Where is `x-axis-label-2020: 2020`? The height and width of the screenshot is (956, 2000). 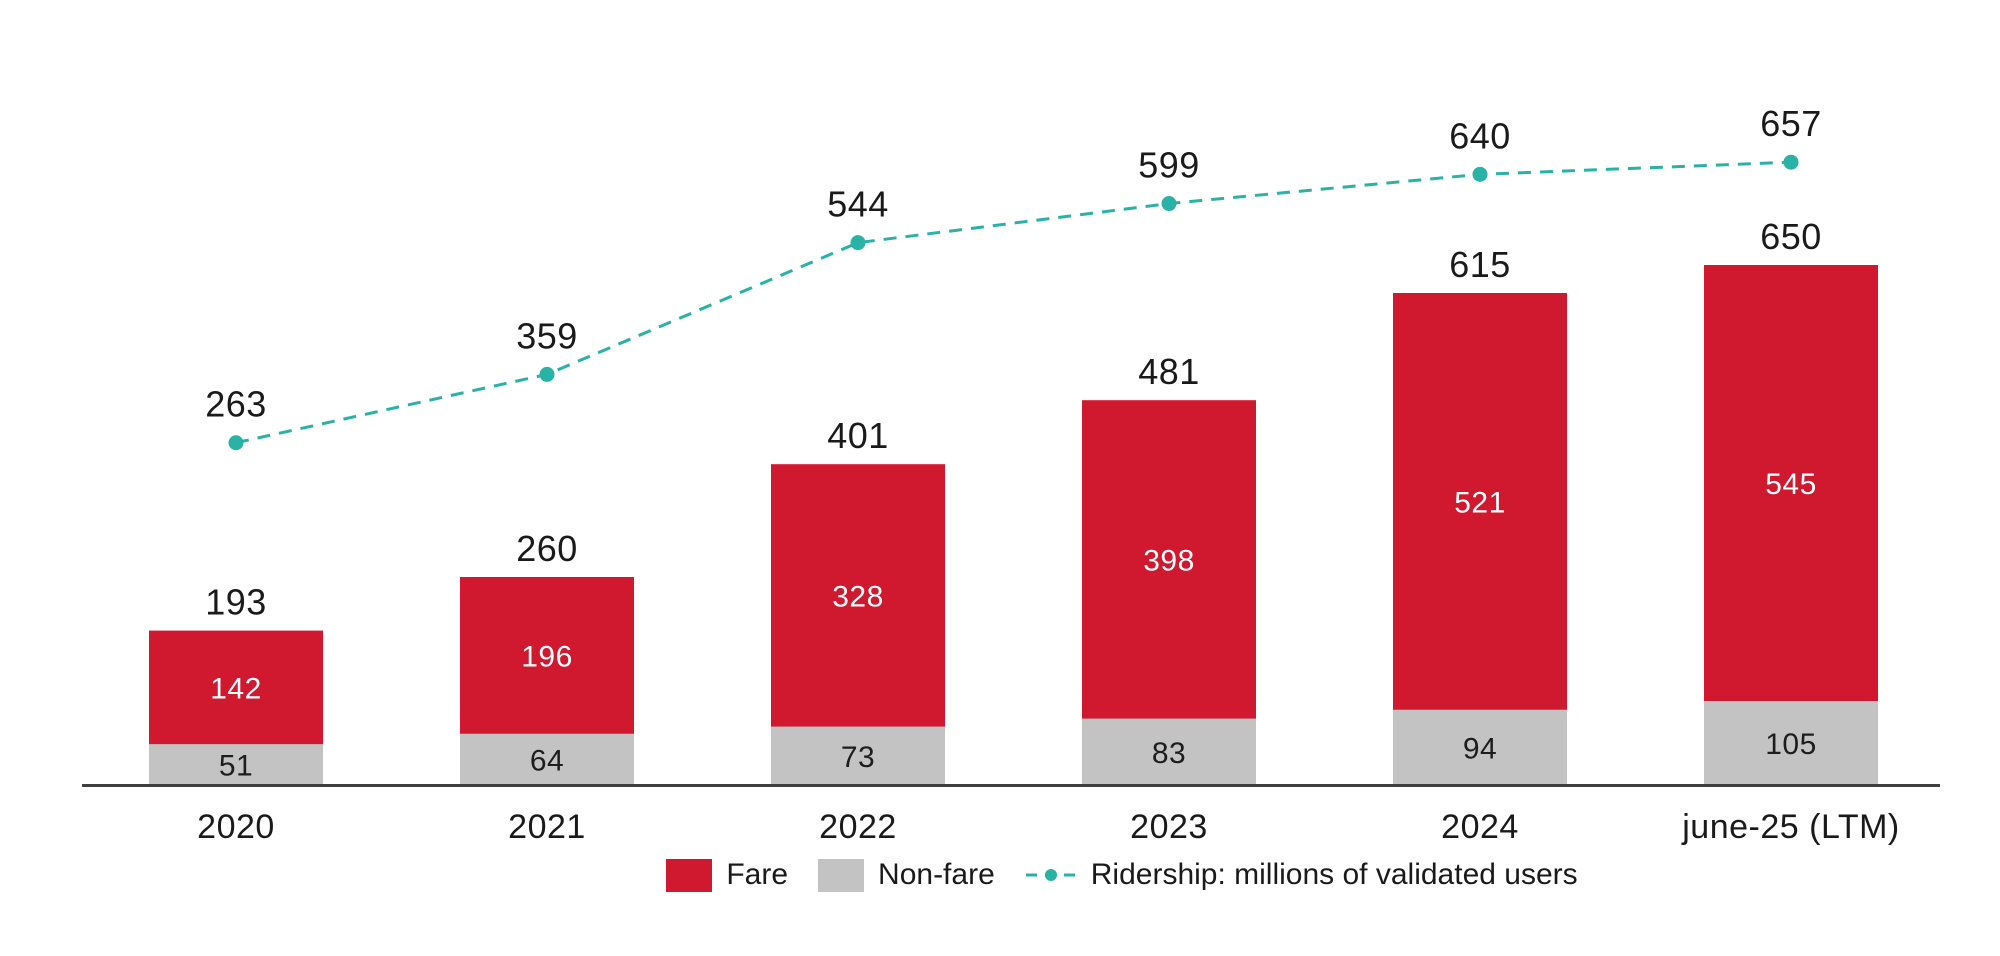
x-axis-label-2020: 2020 is located at coordinates (236, 827).